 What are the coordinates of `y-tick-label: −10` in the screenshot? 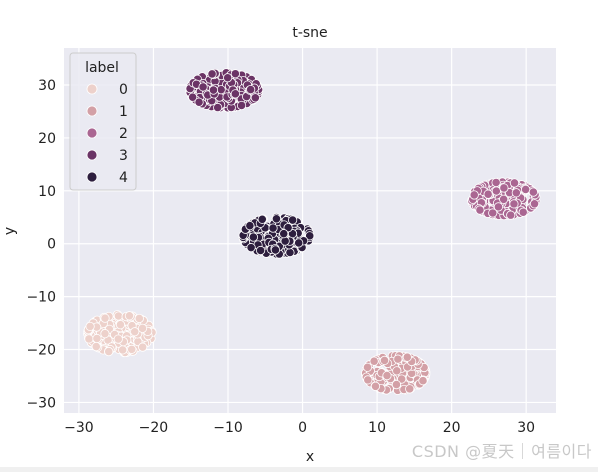 It's located at (41, 298).